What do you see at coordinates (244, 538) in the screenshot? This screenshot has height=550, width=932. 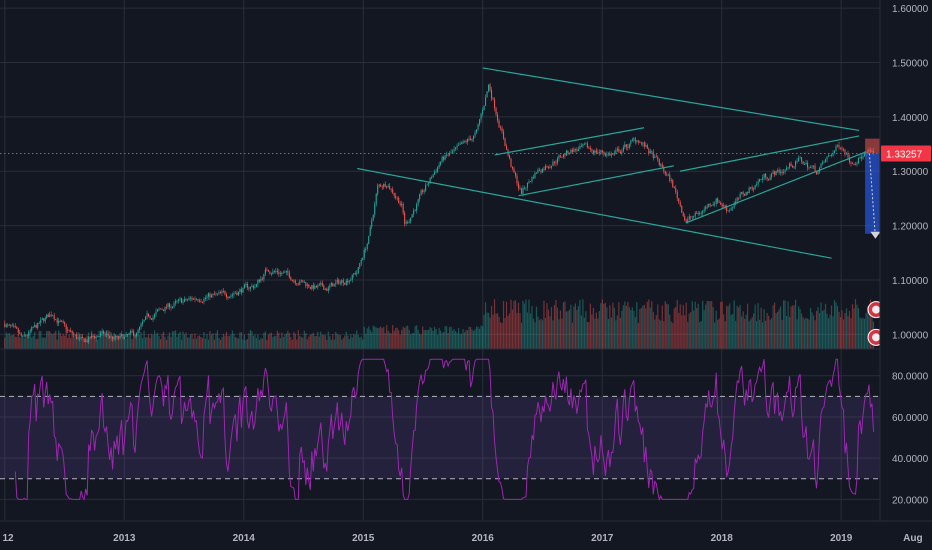 I see `time-tick-label: 2014` at bounding box center [244, 538].